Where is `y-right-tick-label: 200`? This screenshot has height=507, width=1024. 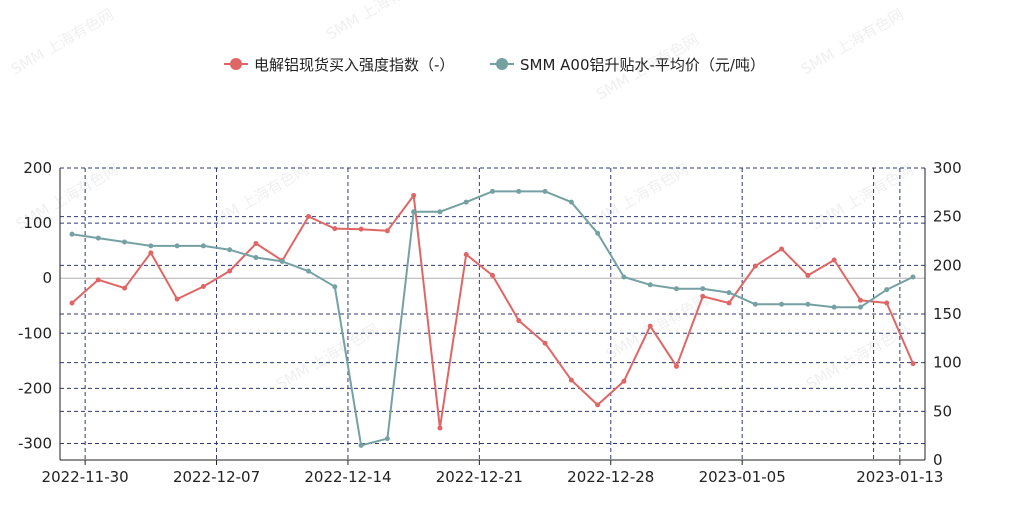
y-right-tick-label: 200 is located at coordinates (947, 265).